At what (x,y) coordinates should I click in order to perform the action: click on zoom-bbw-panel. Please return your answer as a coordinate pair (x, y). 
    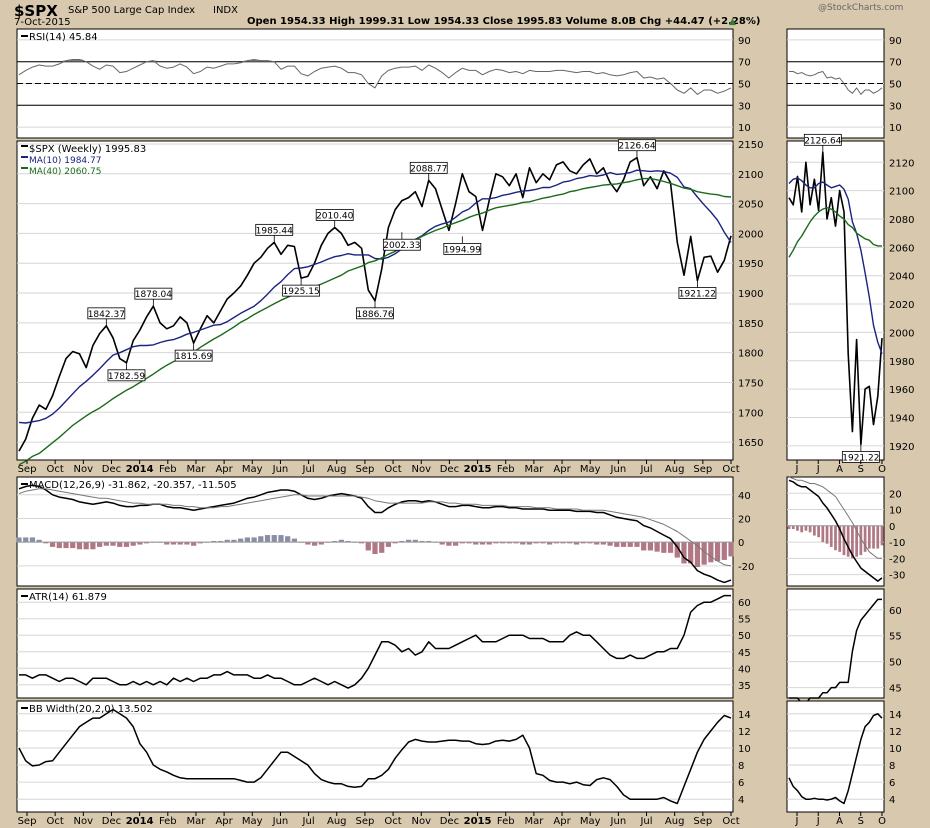
    Looking at the image, I should click on (835, 756).